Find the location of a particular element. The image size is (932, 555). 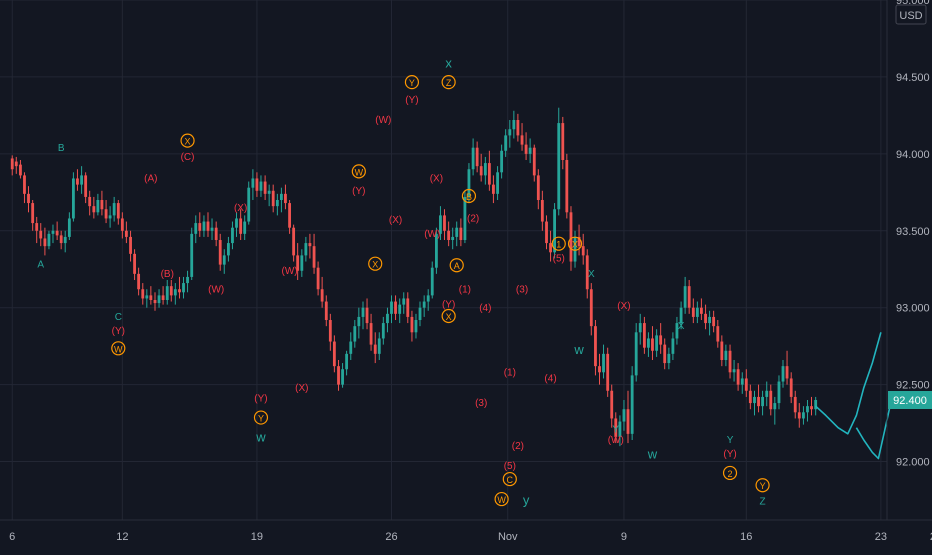

wave-label: C is located at coordinates (509, 479).